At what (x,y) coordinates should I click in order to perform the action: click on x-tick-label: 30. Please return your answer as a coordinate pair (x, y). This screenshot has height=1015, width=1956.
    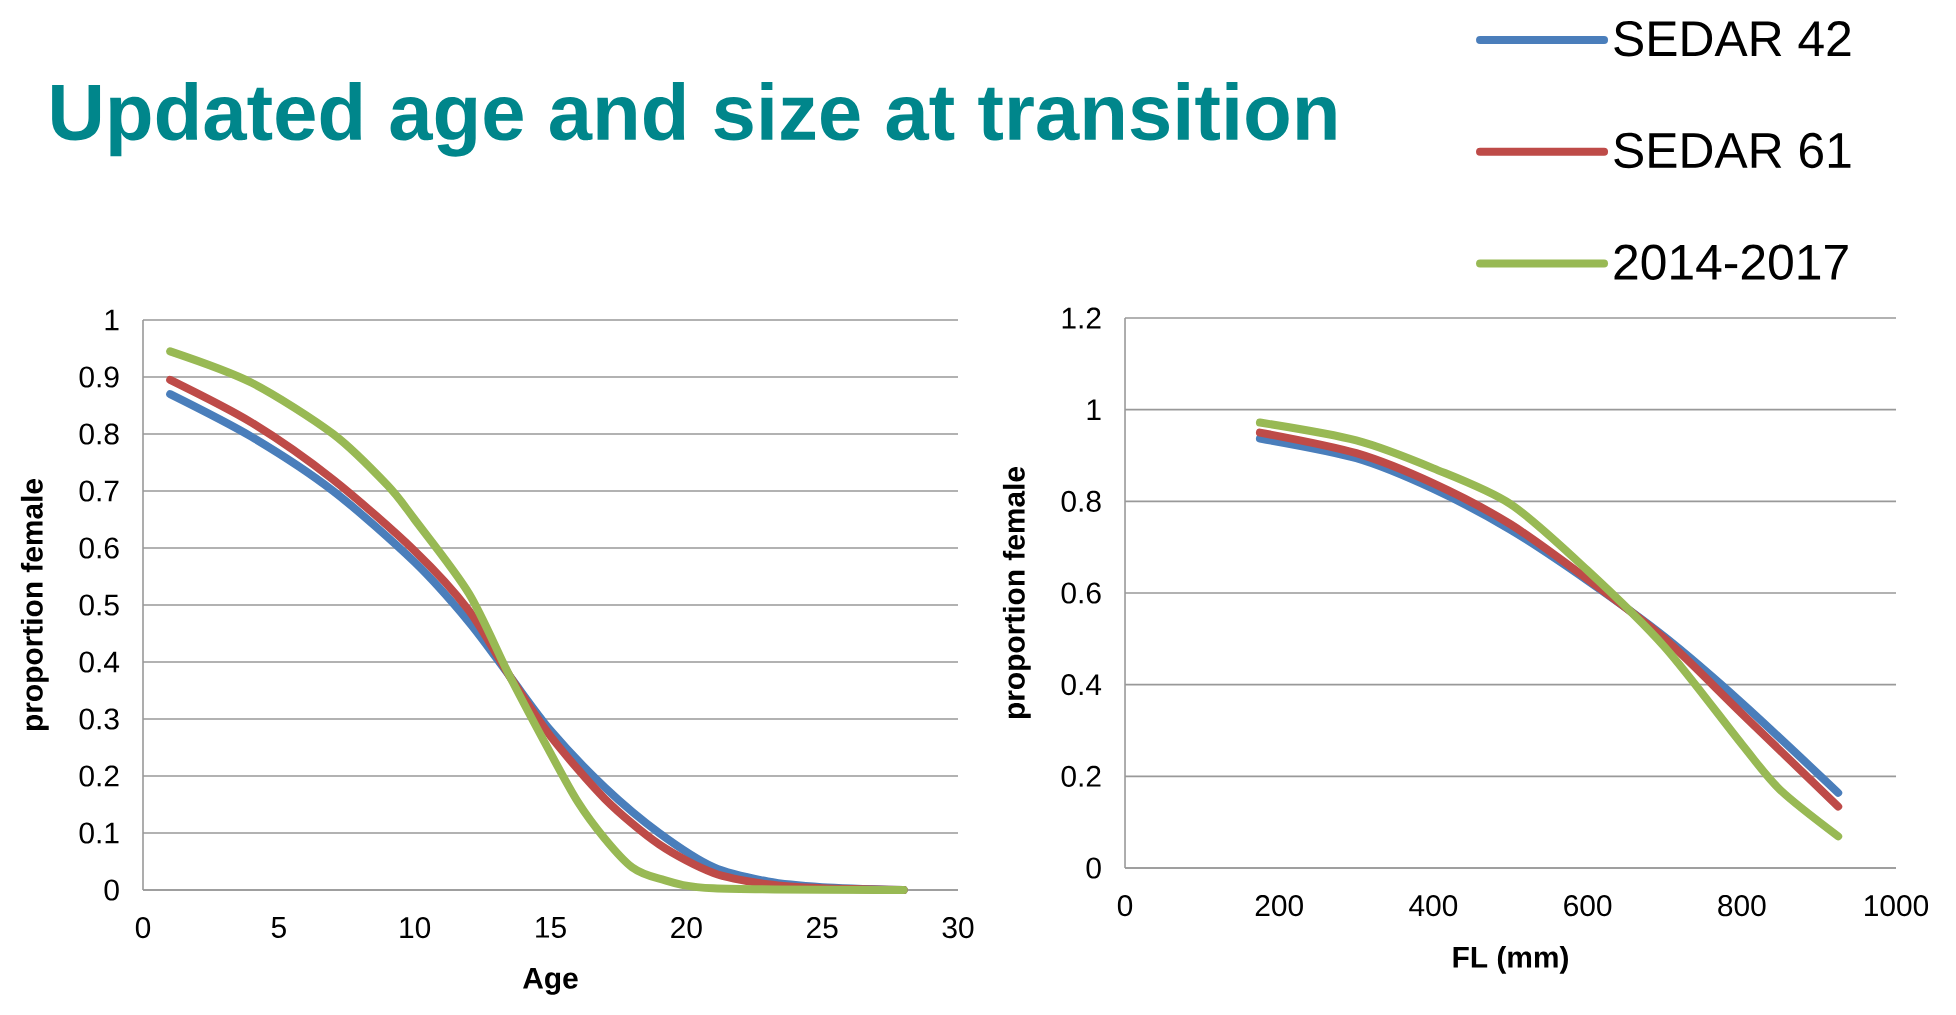
    Looking at the image, I should click on (958, 928).